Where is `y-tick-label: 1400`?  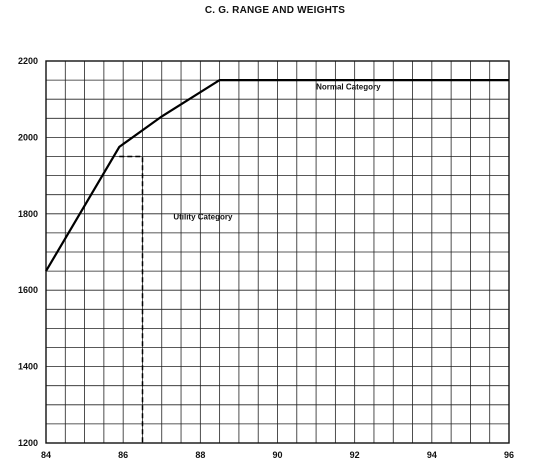 y-tick-label: 1400 is located at coordinates (28, 367).